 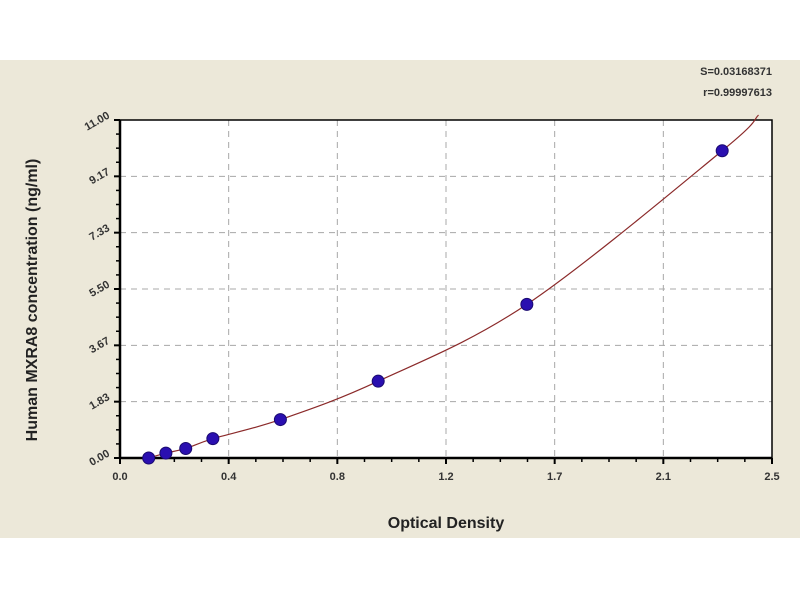 What do you see at coordinates (771, 477) in the screenshot?
I see `x-tick-label: 2.5` at bounding box center [771, 477].